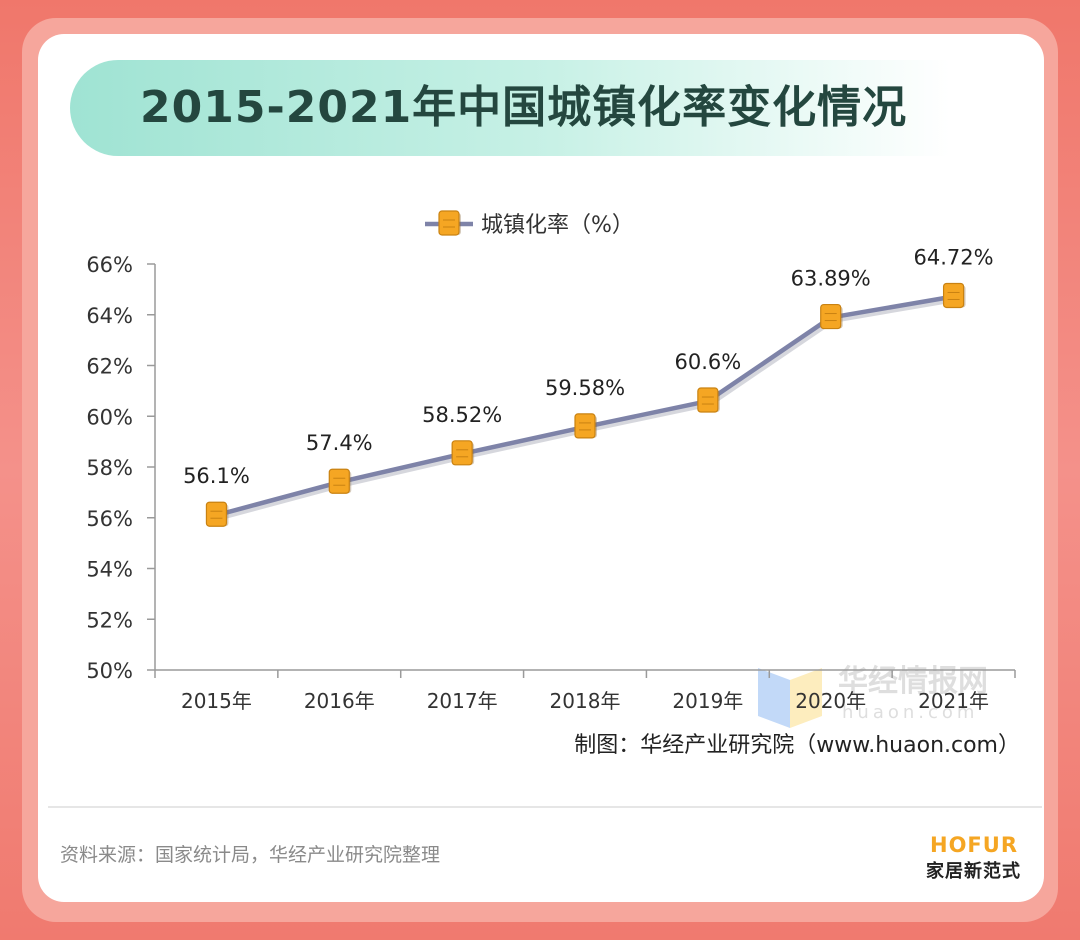 The width and height of the screenshot is (1080, 940). What do you see at coordinates (462, 415) in the screenshot?
I see `data-label: 58.52%` at bounding box center [462, 415].